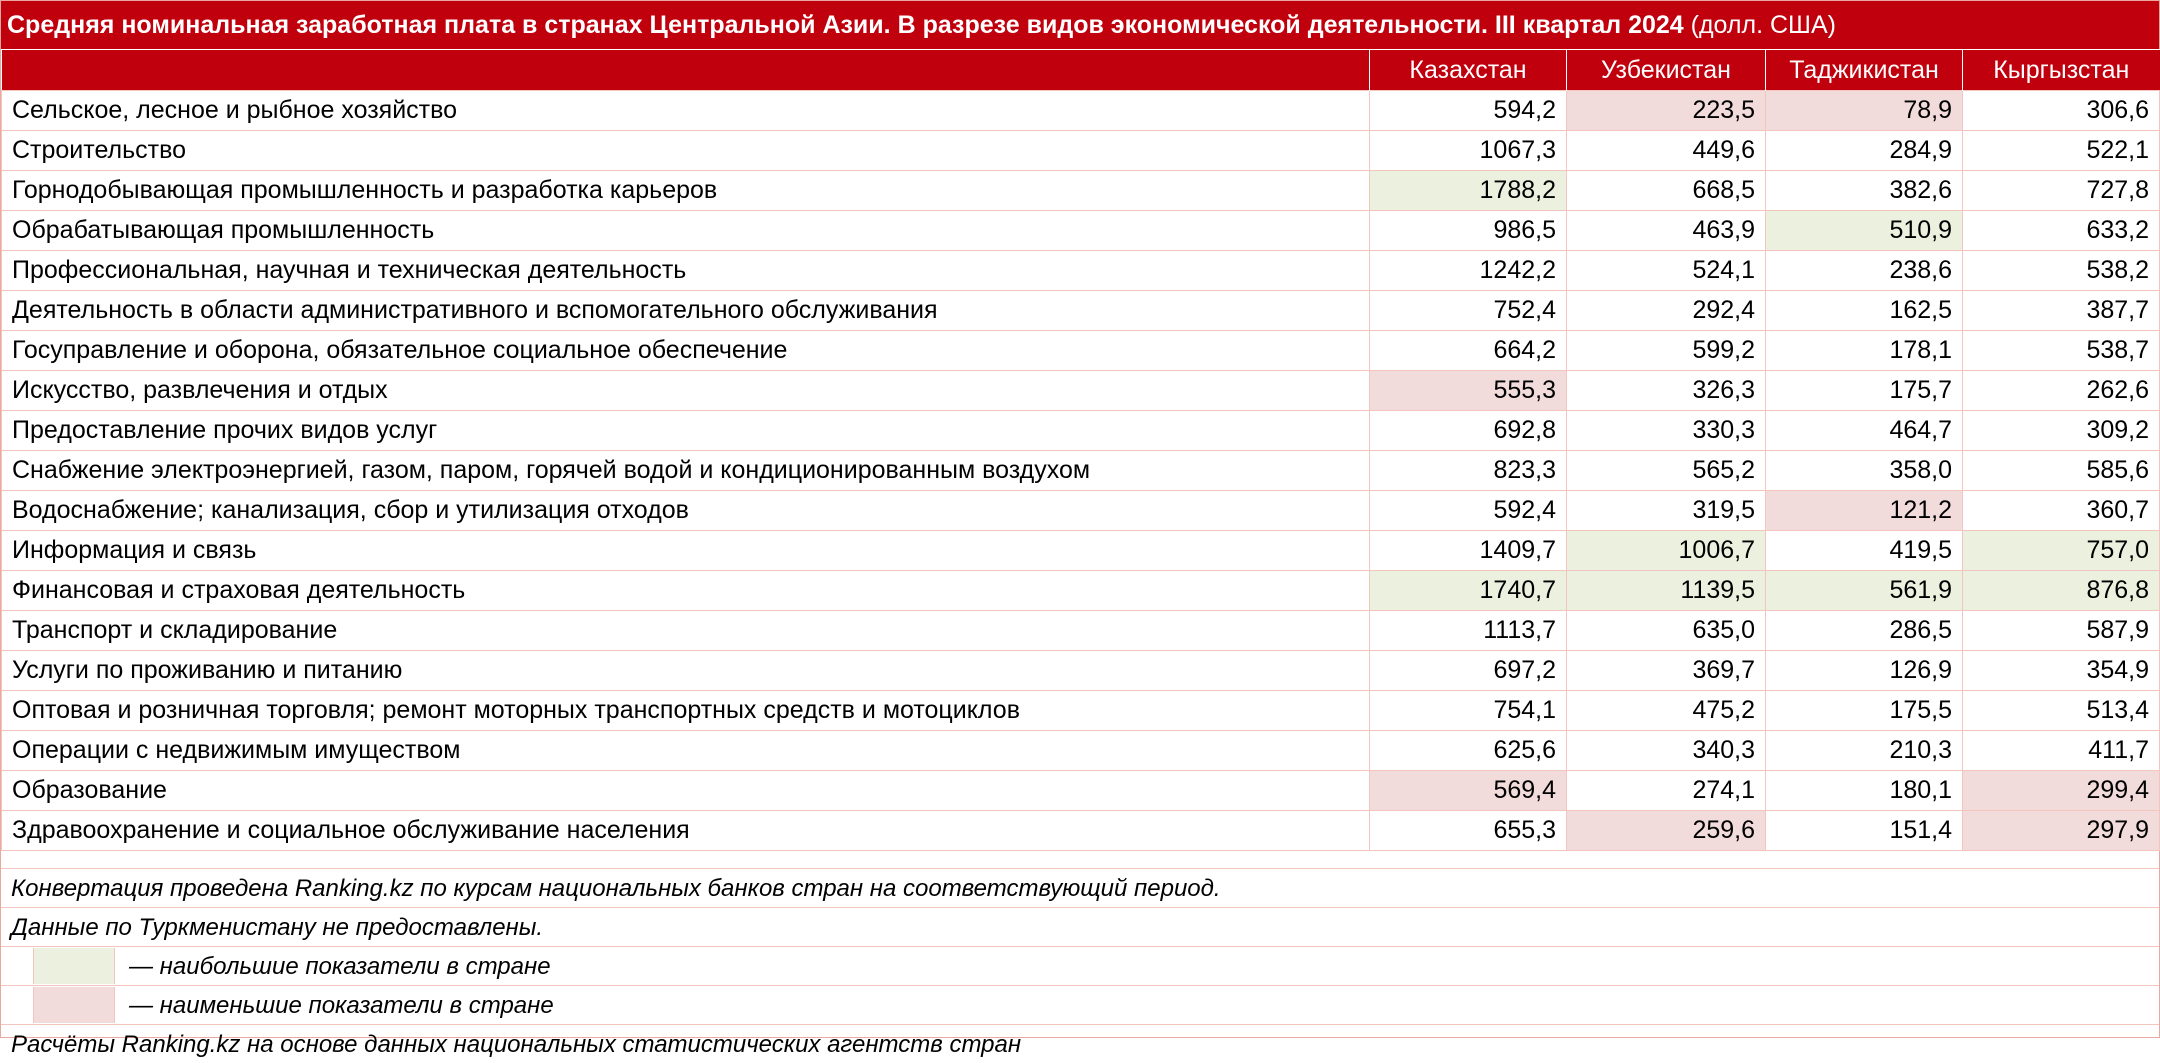 The width and height of the screenshot is (2160, 1063). I want to click on table-row: Строительство 1067,3 449,6 284,9 522,1, so click(1080, 150).